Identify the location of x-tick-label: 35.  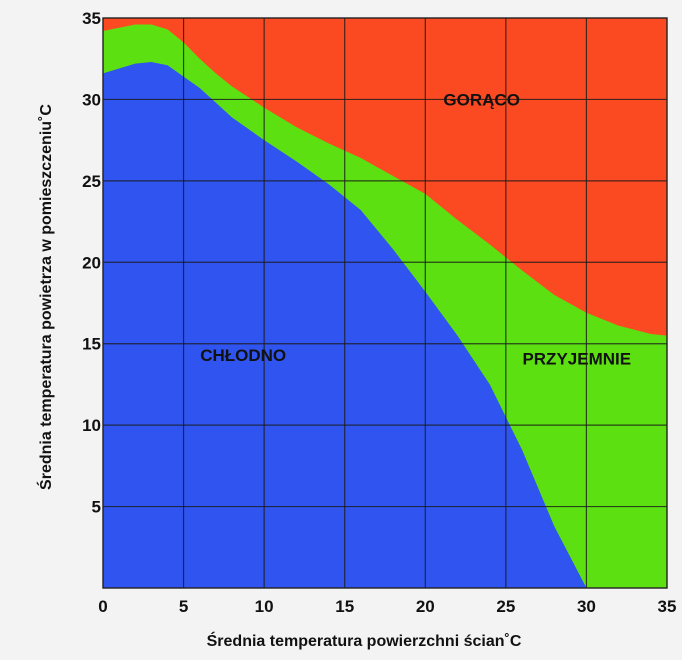
(667, 606).